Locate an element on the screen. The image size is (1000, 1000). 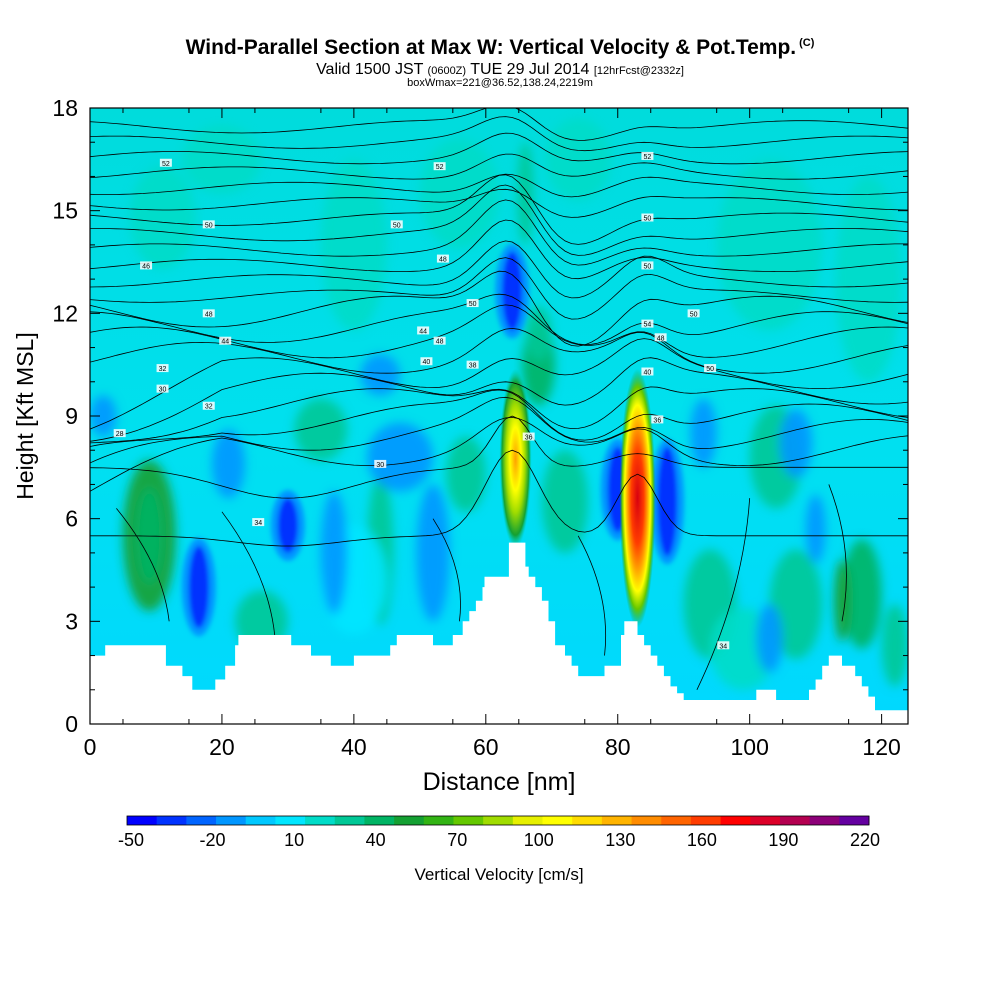
contour-label: 40 is located at coordinates (648, 373).